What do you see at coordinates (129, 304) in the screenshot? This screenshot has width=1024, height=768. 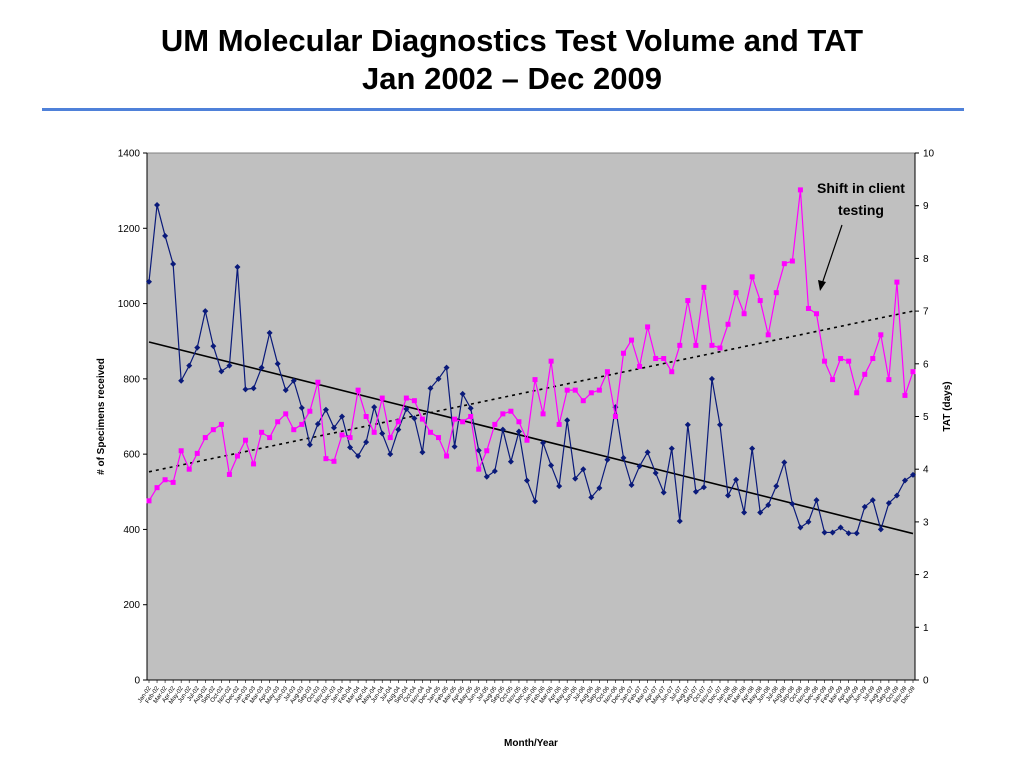 I see `left-tick-label: 1000` at bounding box center [129, 304].